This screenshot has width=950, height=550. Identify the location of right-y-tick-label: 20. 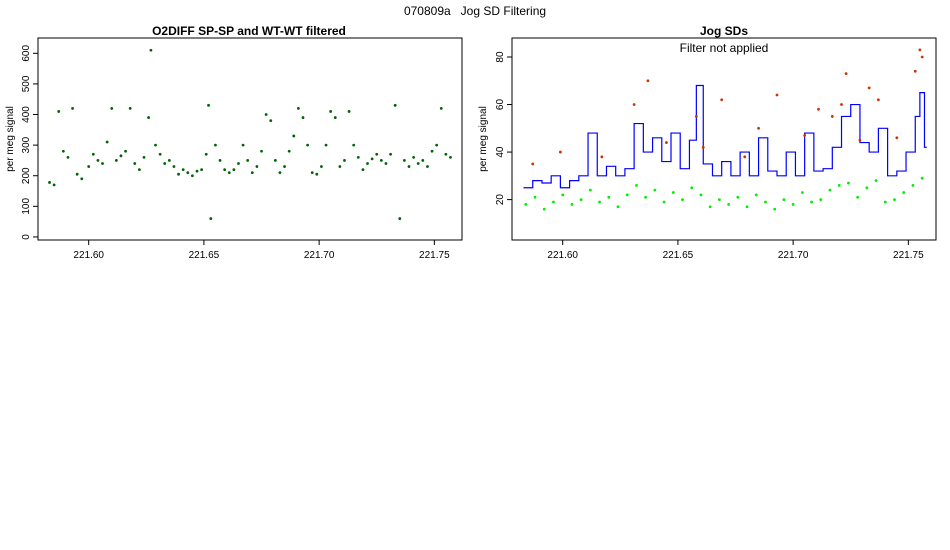
(500, 200).